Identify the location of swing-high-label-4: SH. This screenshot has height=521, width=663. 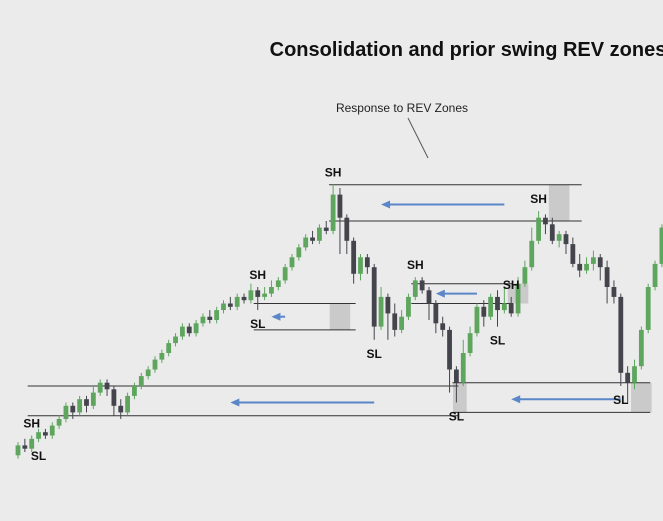
(333, 173).